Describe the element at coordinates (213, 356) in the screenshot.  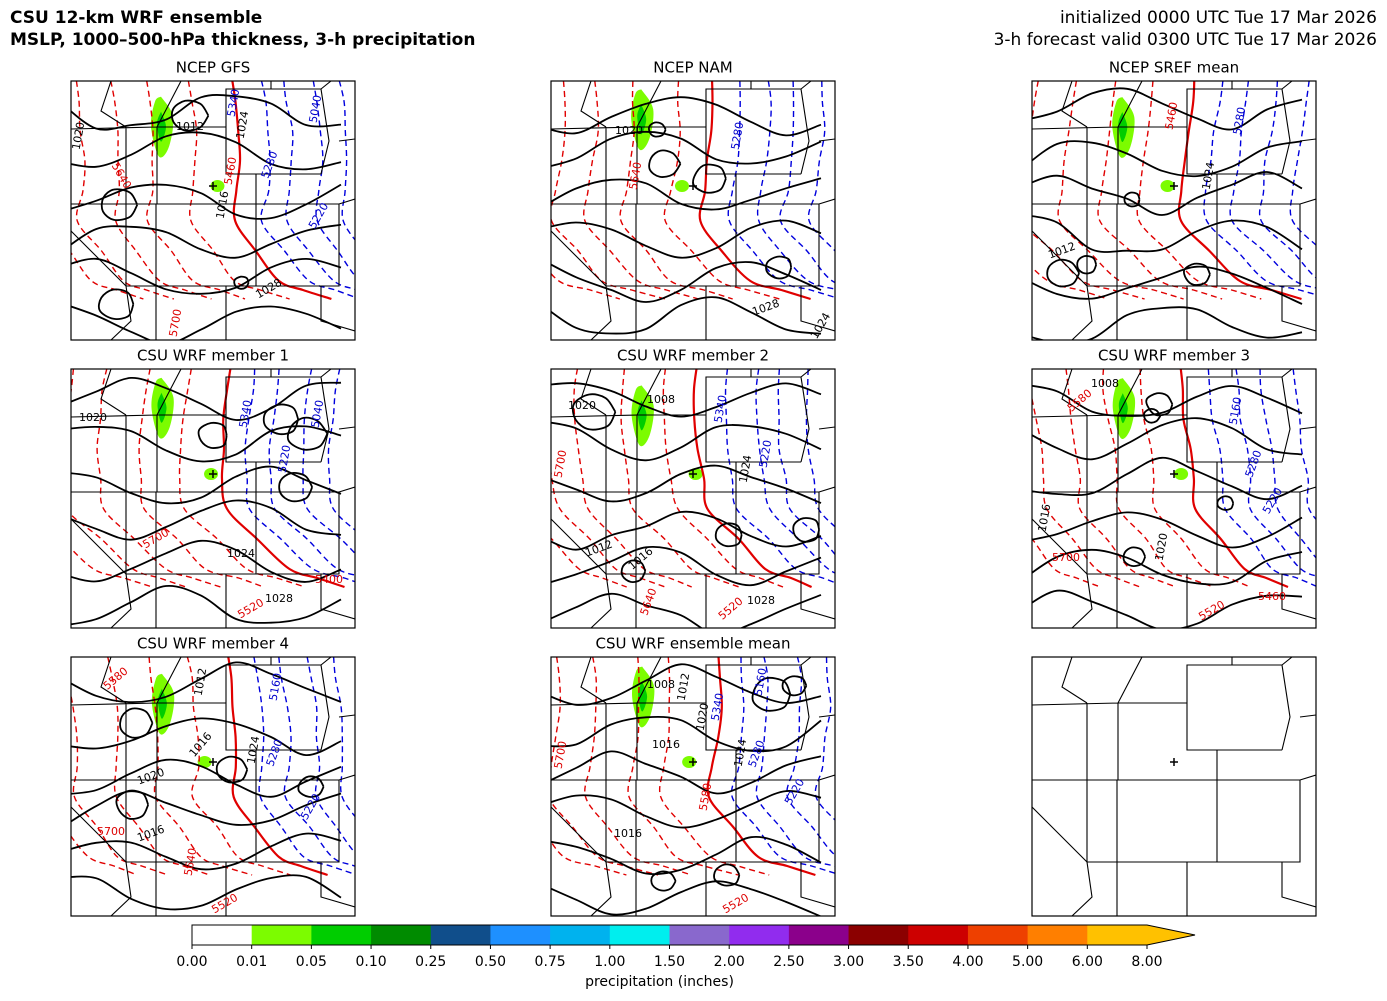
I see `panel-title: CSU WRF member 1` at that location.